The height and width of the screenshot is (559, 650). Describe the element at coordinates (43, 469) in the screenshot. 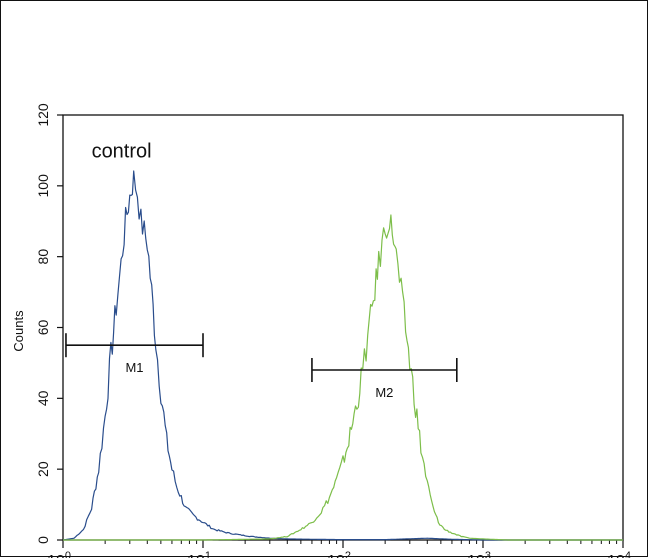

I see `y-tick-label: 20` at that location.